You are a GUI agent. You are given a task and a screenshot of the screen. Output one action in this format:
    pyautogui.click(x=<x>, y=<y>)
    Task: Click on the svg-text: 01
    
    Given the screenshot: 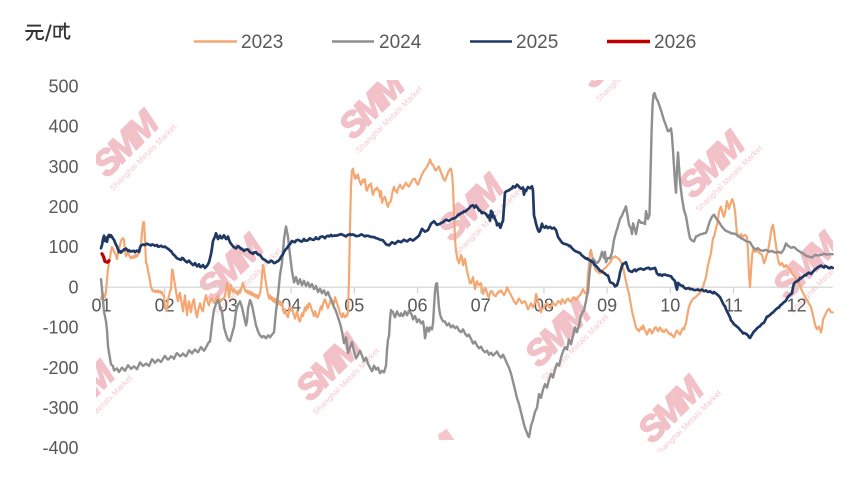 What is the action you would take?
    pyautogui.click(x=101, y=306)
    